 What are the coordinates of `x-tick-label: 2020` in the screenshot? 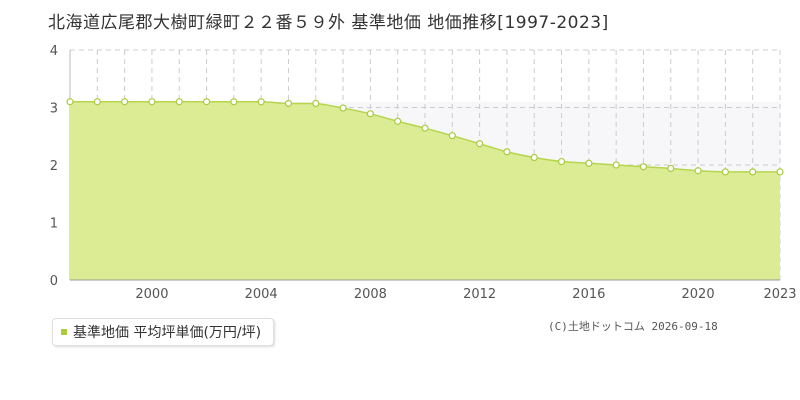 It's located at (698, 294).